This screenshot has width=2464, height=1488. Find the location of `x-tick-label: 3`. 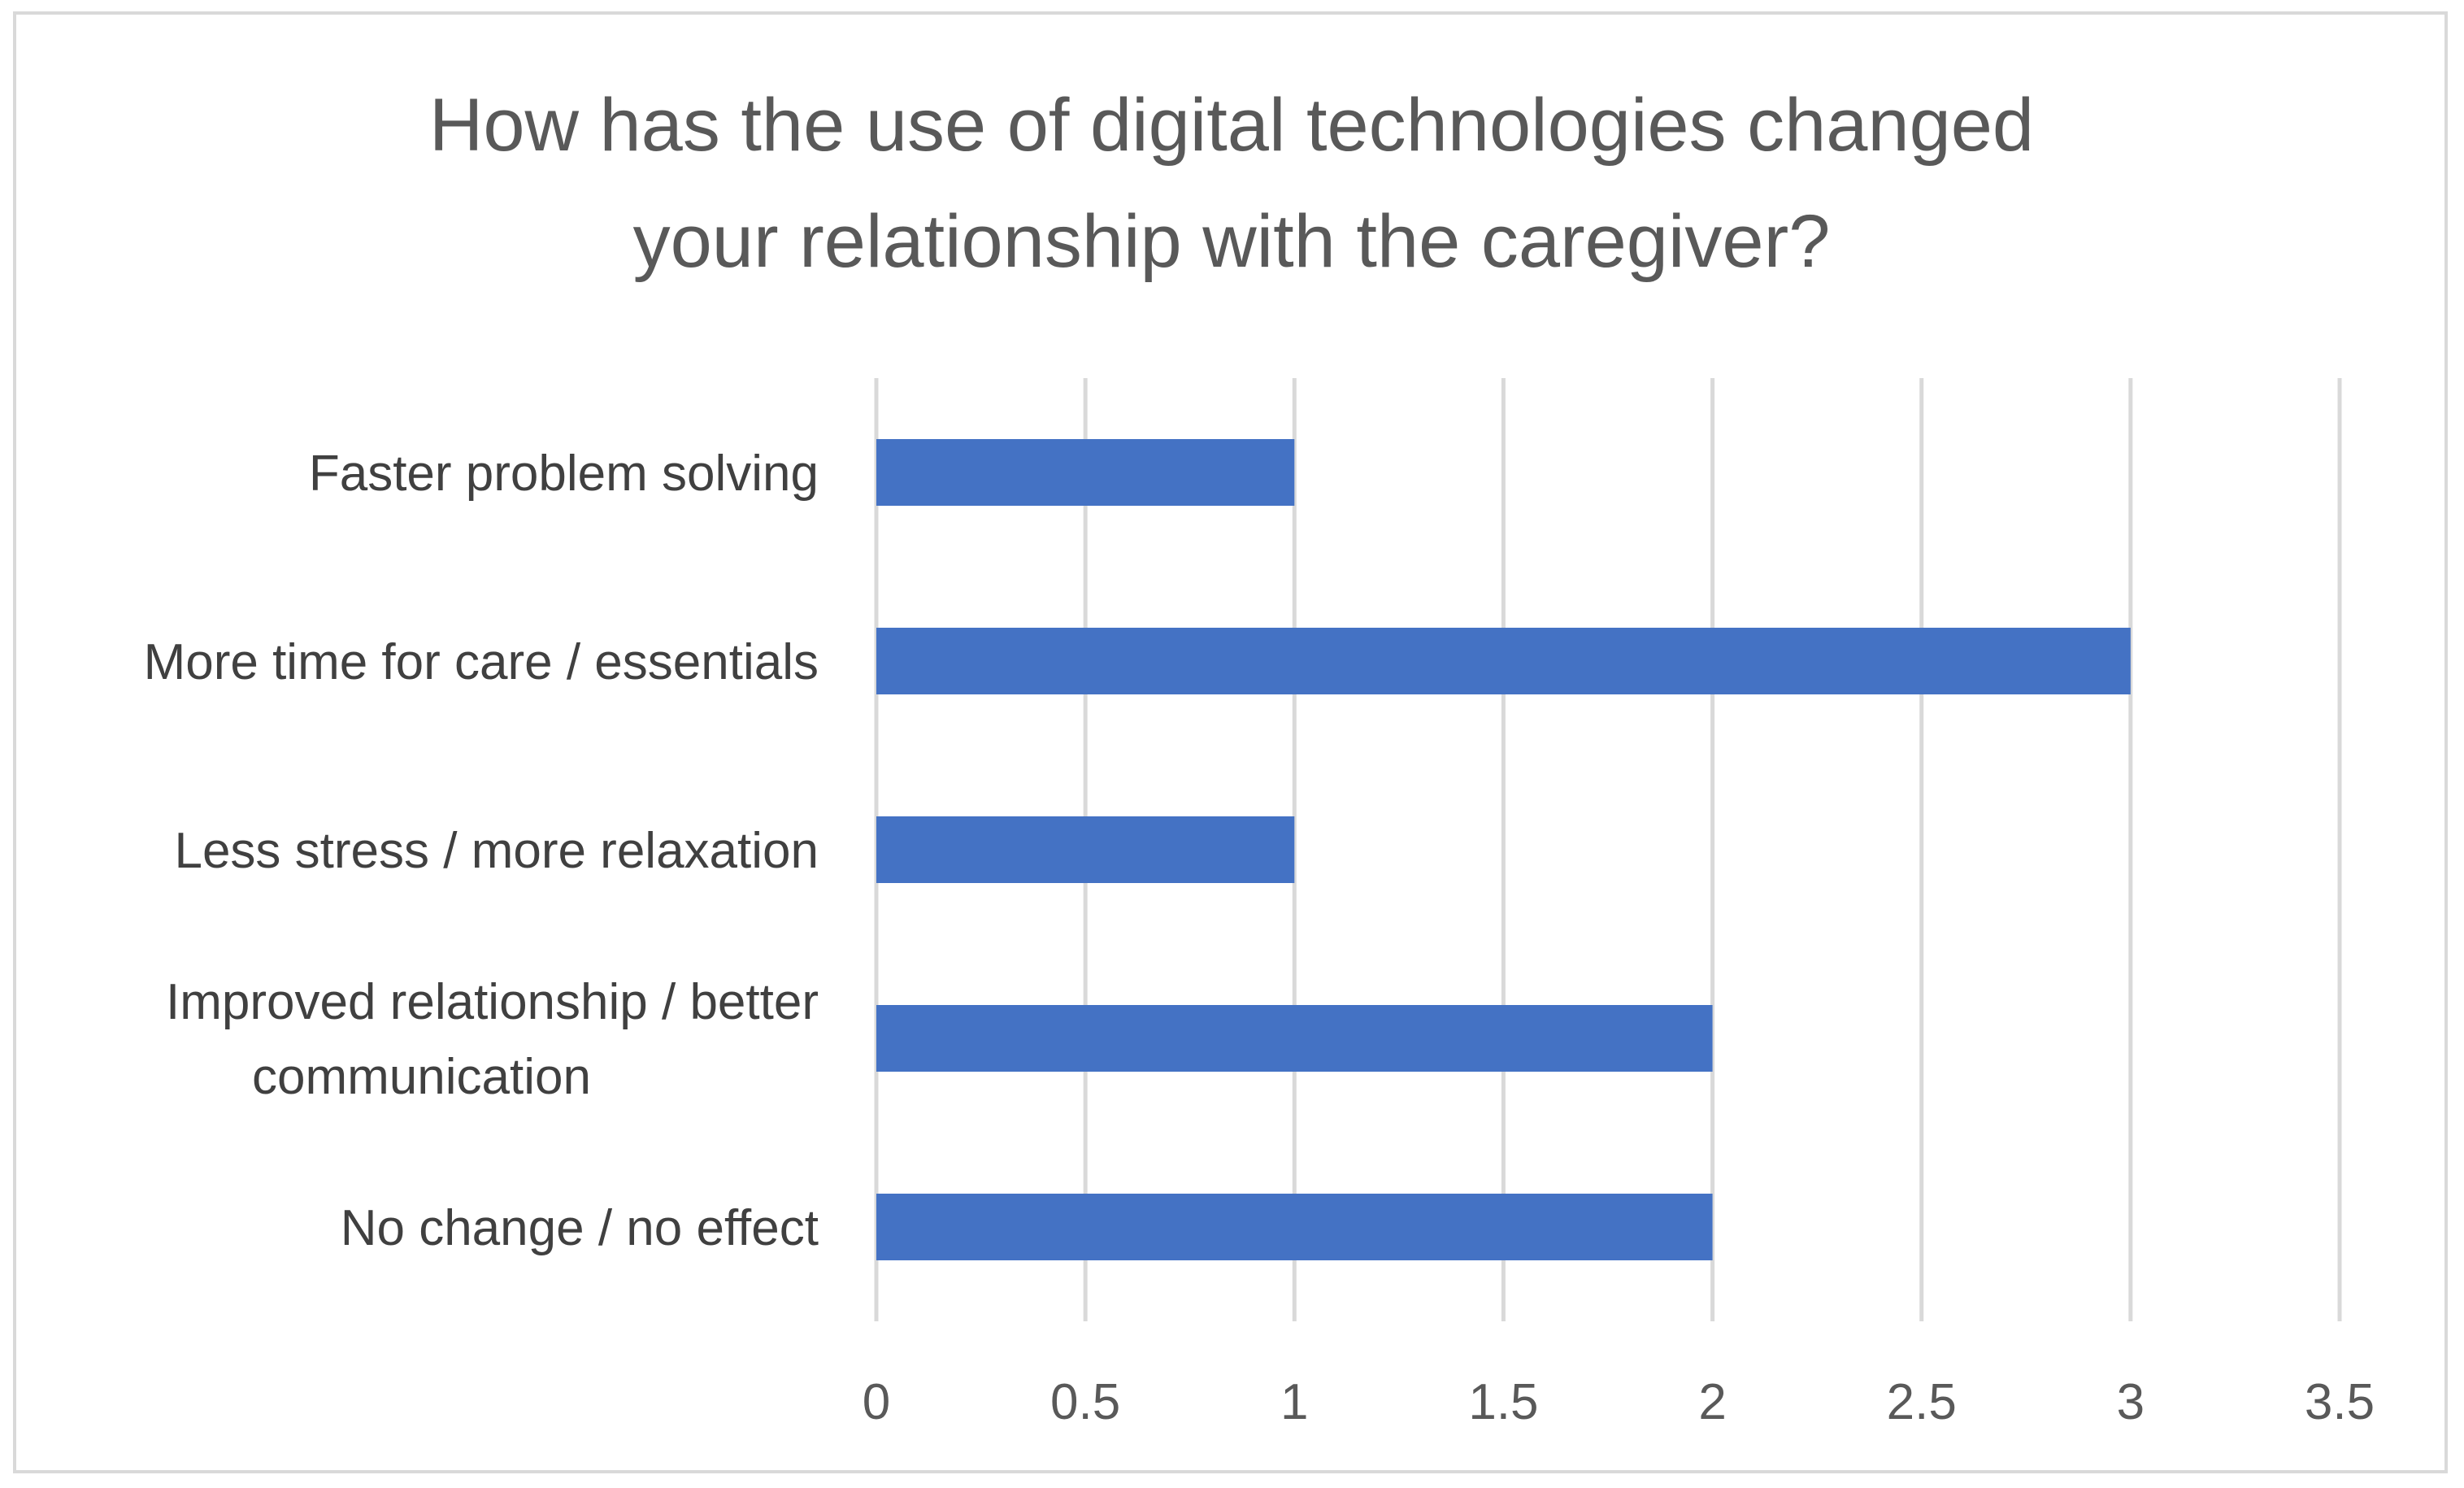

x-tick-label: 3 is located at coordinates (2131, 1402).